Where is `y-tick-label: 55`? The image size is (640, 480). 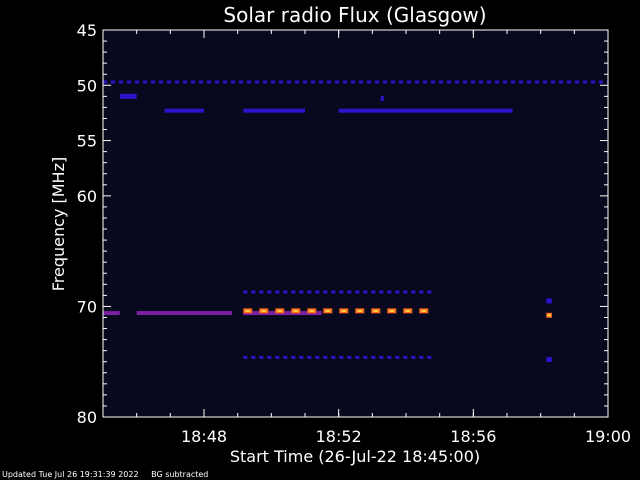
y-tick-label: 55 is located at coordinates (87, 141).